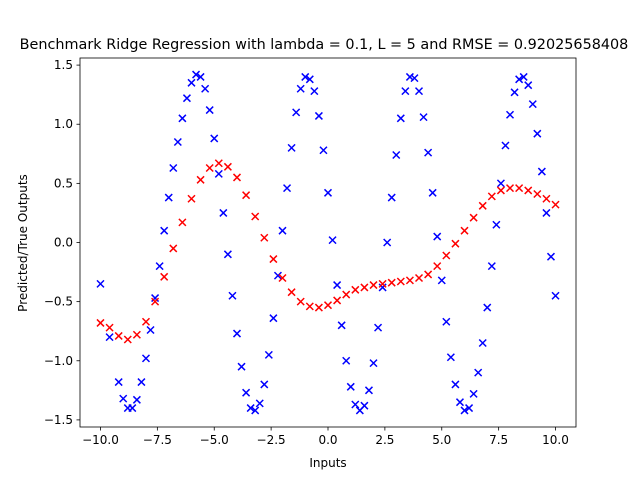  I want to click on y-tick-label: −0.5, so click(58, 302).